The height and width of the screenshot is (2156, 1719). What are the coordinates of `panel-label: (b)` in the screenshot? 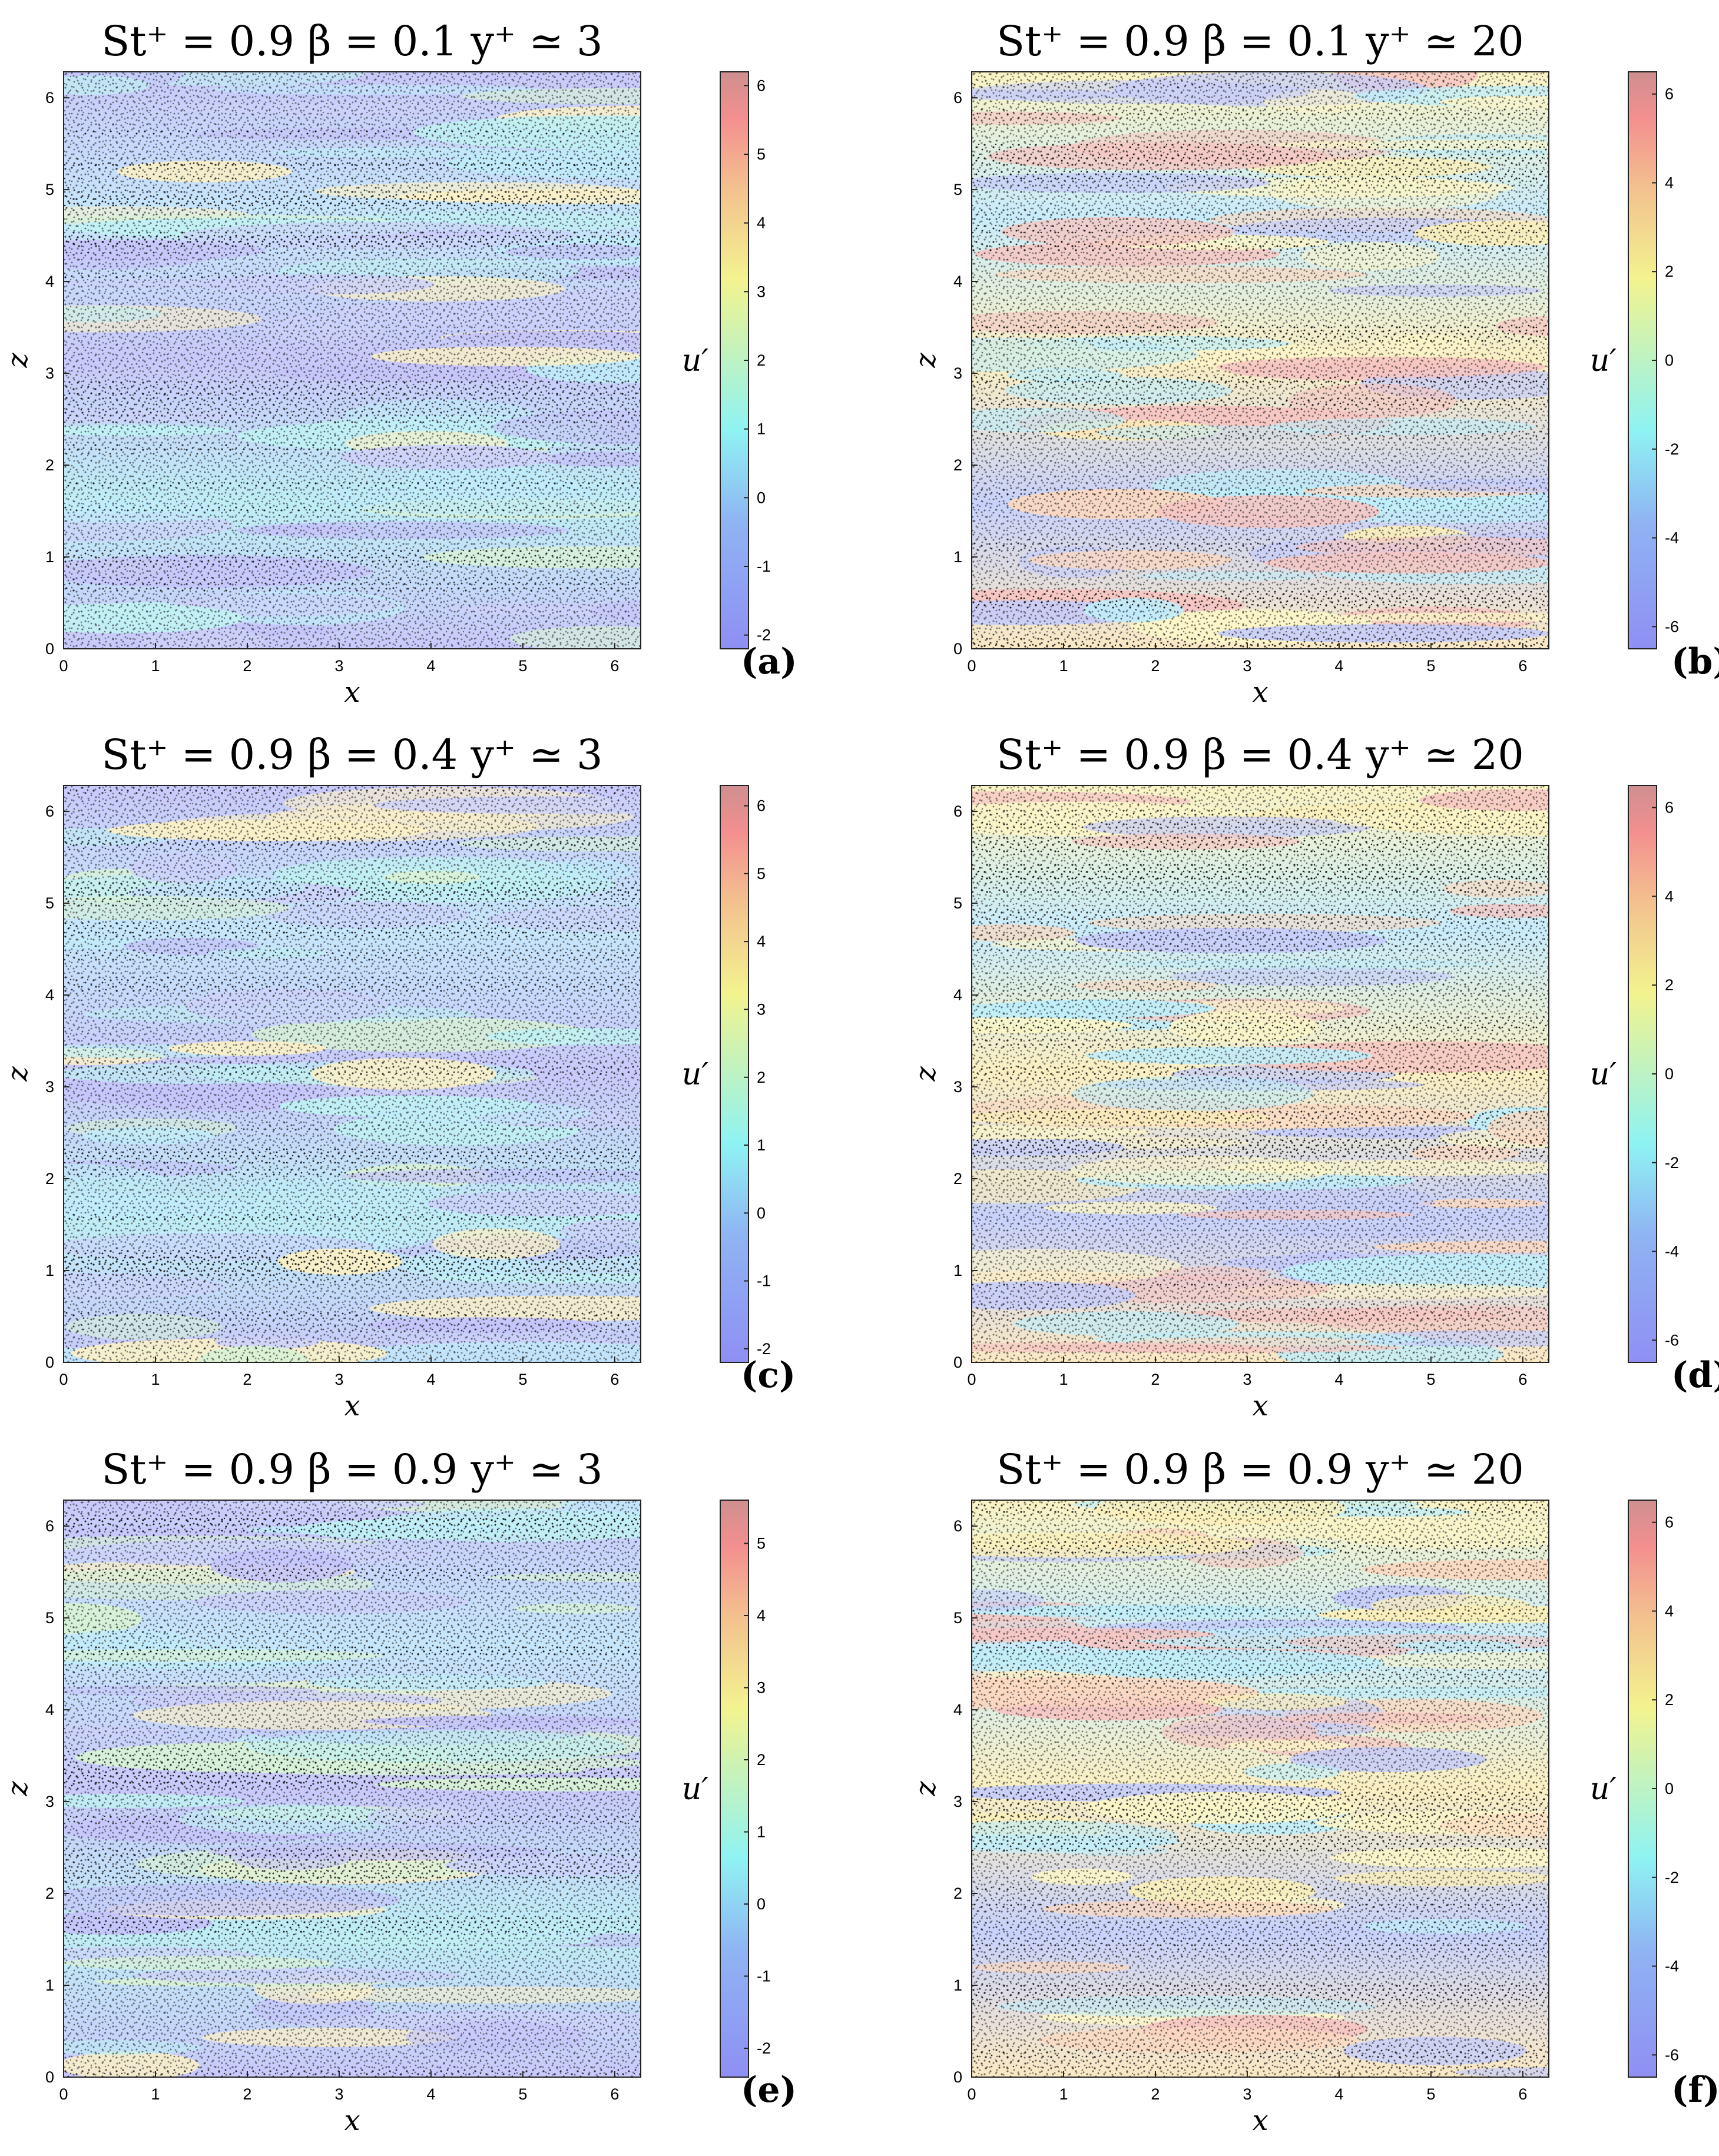 It's located at (1695, 661).